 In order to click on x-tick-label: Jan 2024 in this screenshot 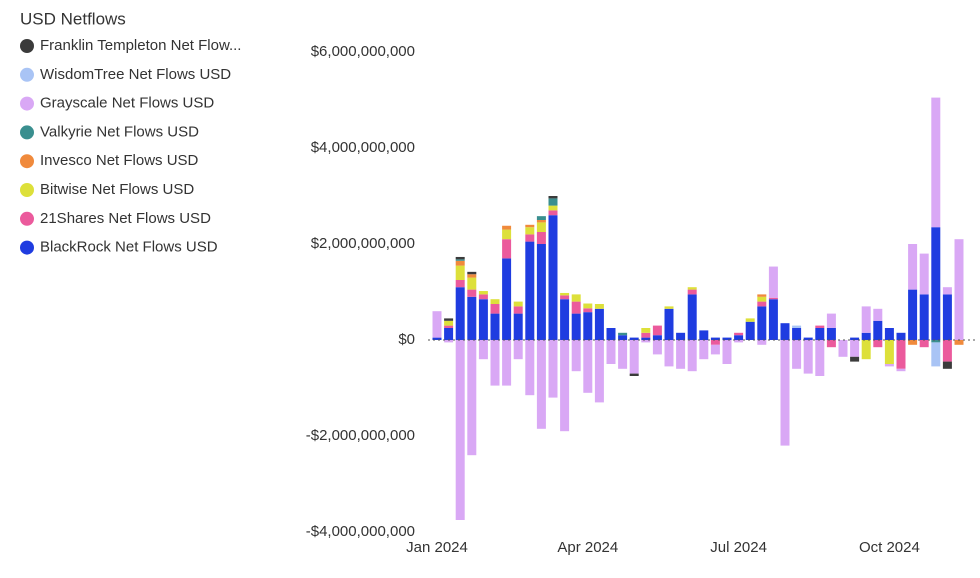, I will do `click(437, 547)`.